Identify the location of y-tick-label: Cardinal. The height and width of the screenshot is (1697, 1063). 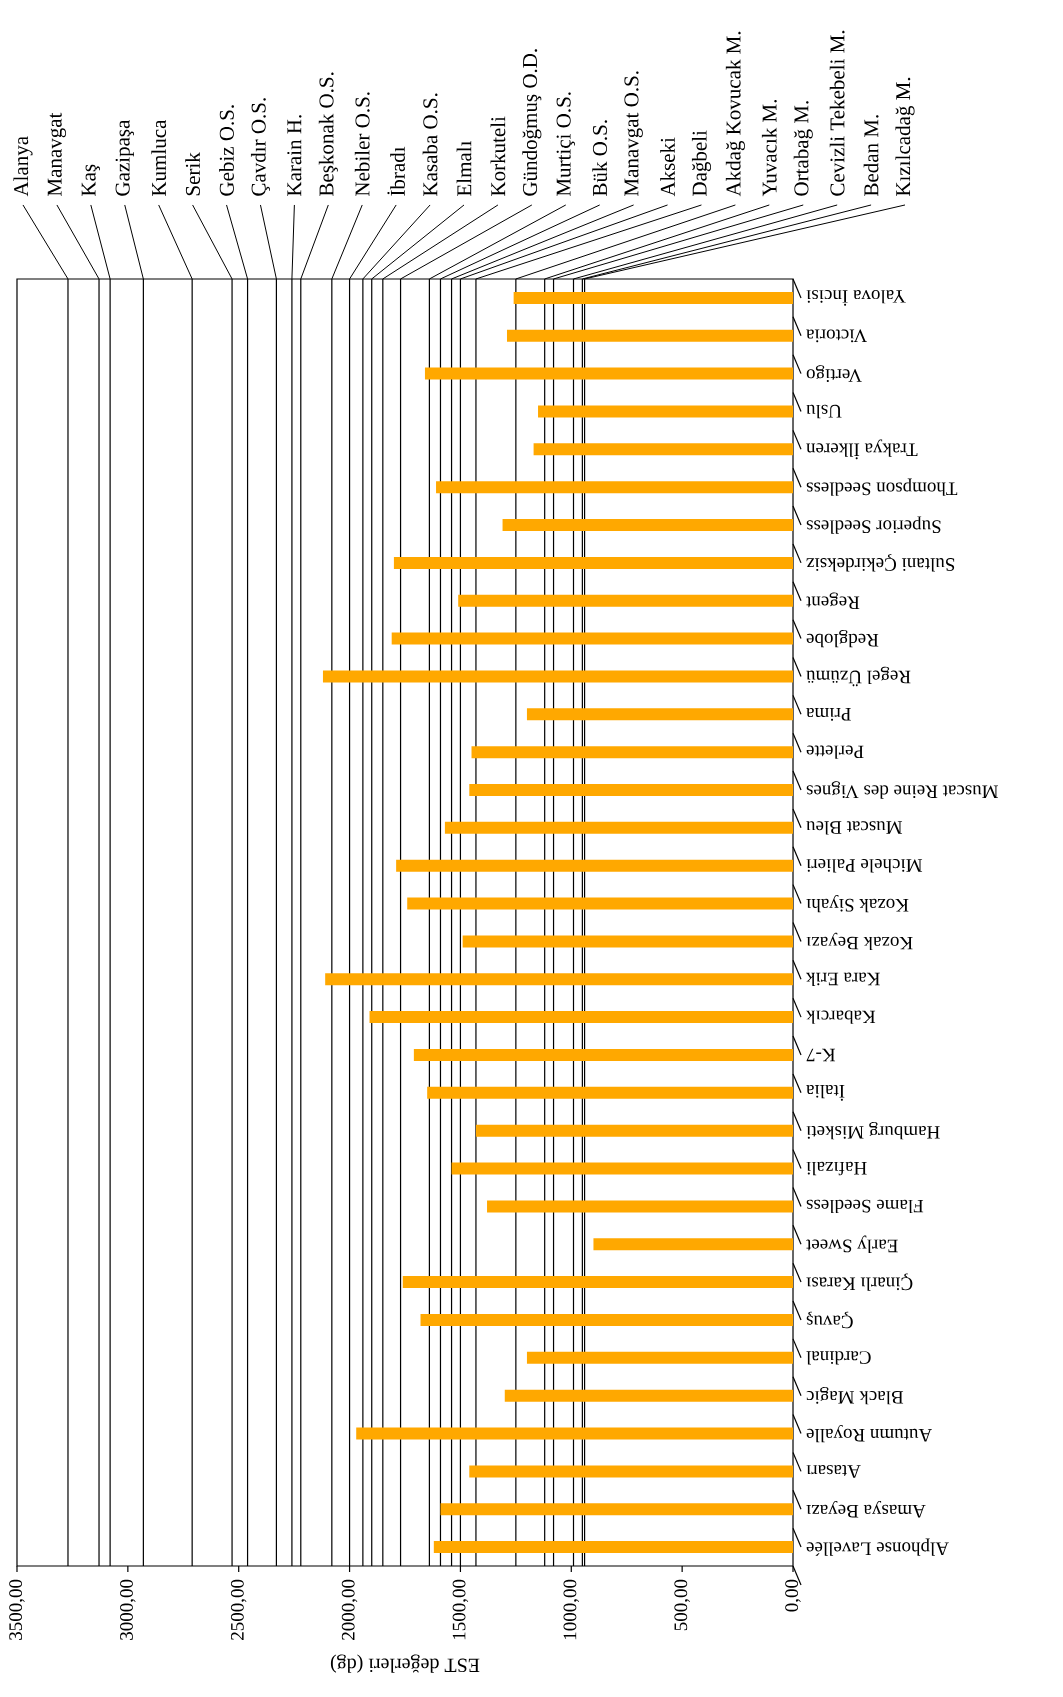
(838, 1358).